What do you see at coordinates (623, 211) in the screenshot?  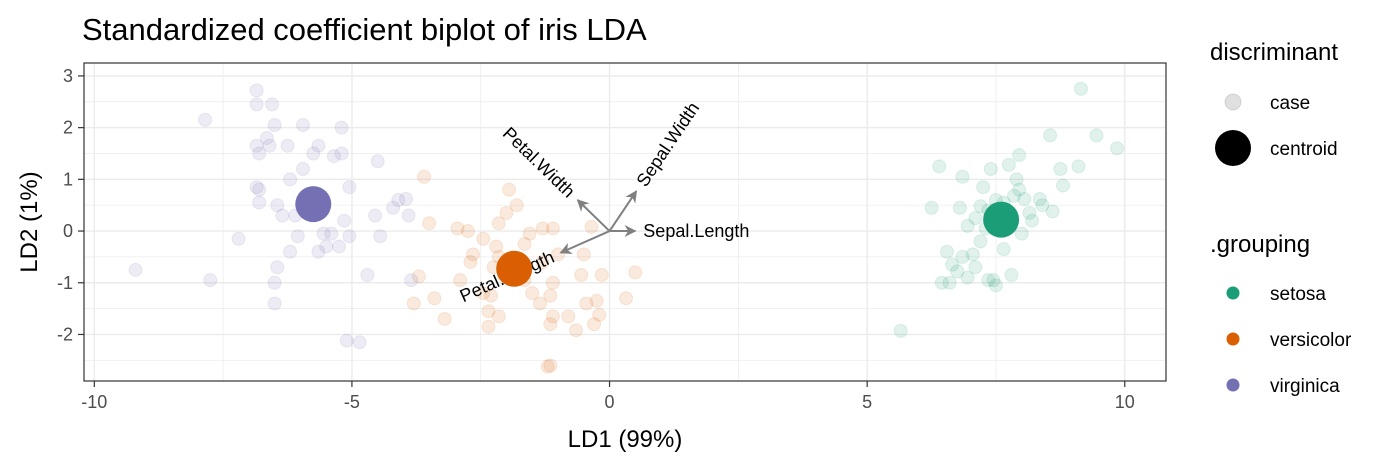 I see `arrow-sepal-width` at bounding box center [623, 211].